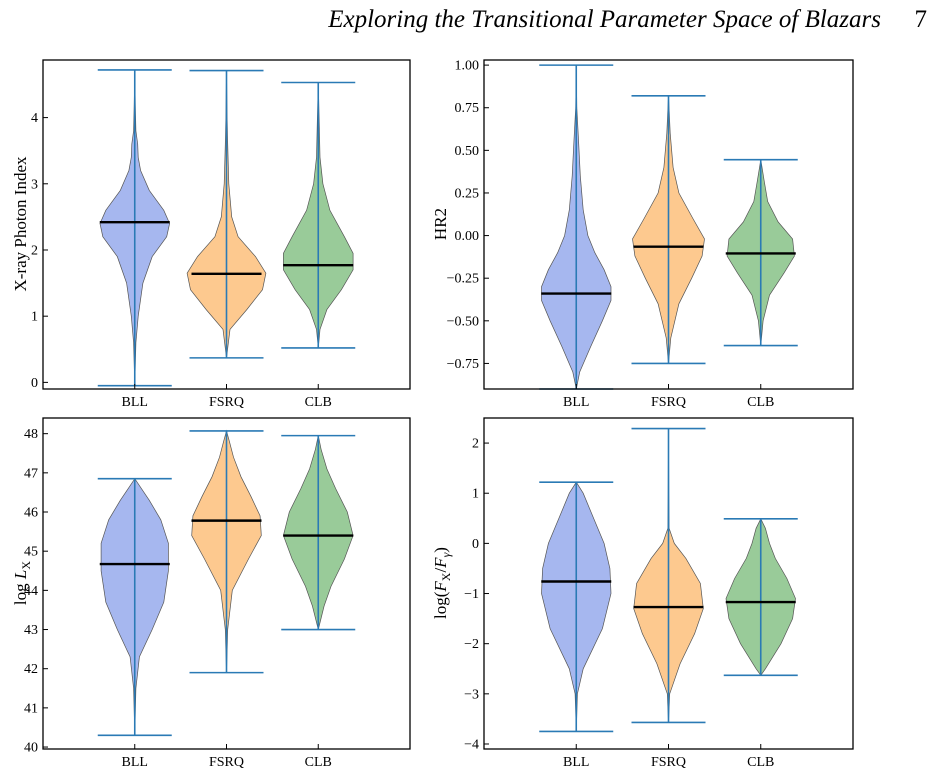  Describe the element at coordinates (467, 236) in the screenshot. I see `y-tick-label: 0.00` at that location.